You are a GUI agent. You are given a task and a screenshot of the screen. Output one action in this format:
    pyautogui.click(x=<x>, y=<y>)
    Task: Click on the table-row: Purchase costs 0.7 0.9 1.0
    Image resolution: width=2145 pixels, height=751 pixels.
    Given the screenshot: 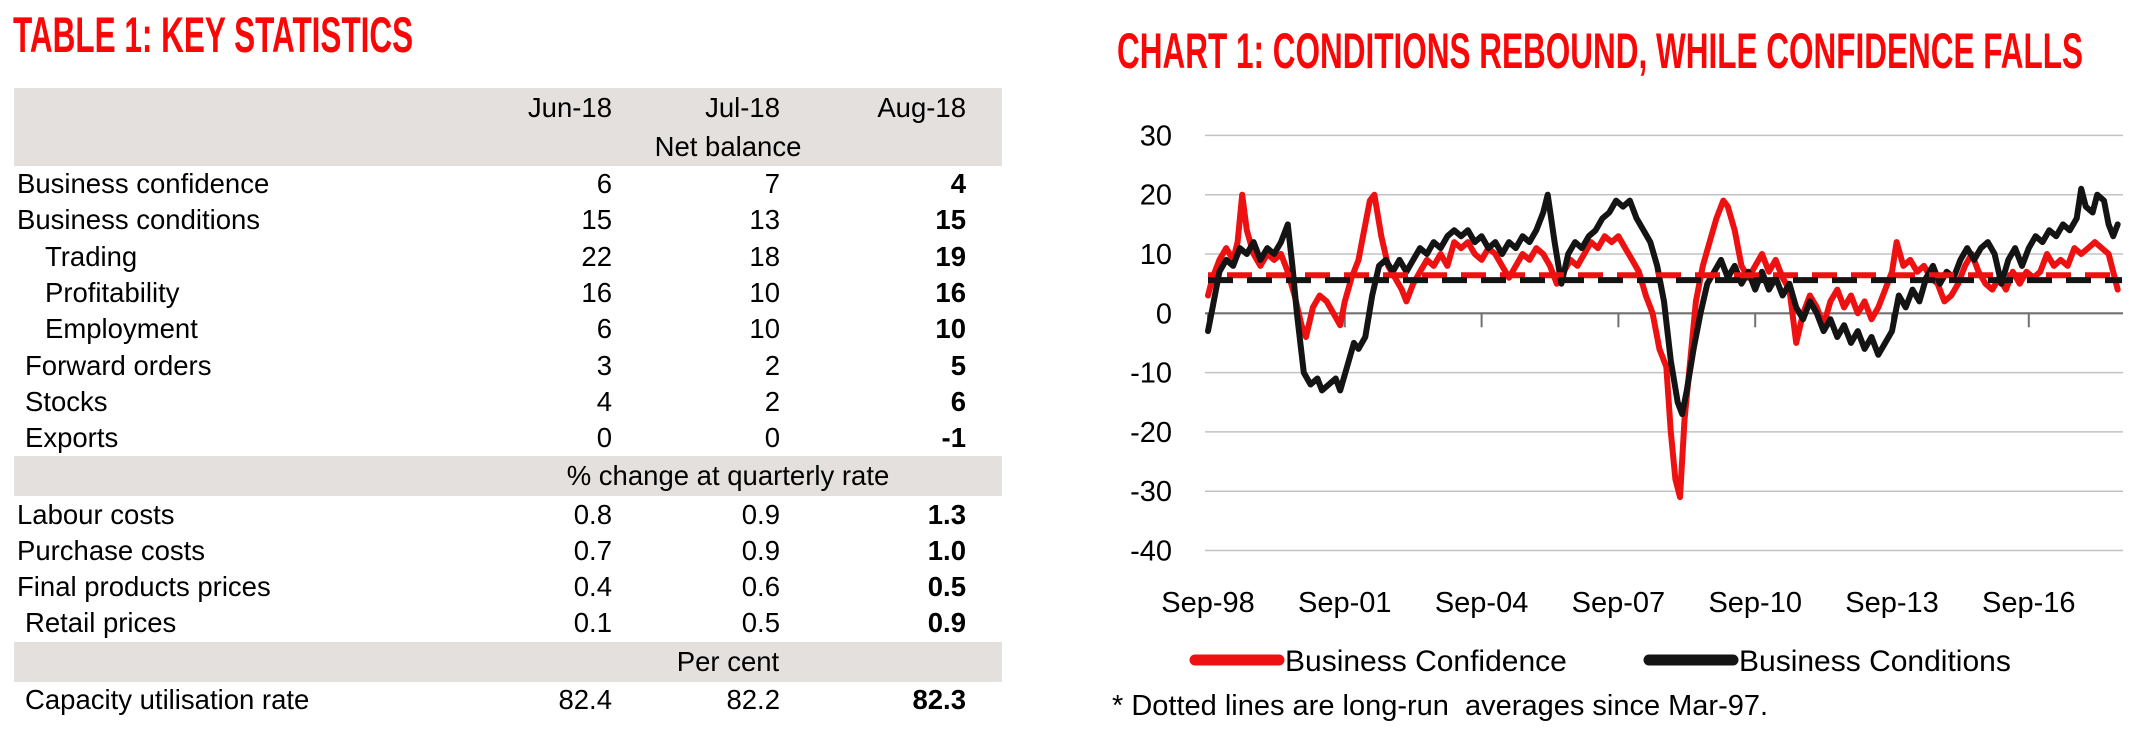 What is the action you would take?
    pyautogui.click(x=508, y=551)
    